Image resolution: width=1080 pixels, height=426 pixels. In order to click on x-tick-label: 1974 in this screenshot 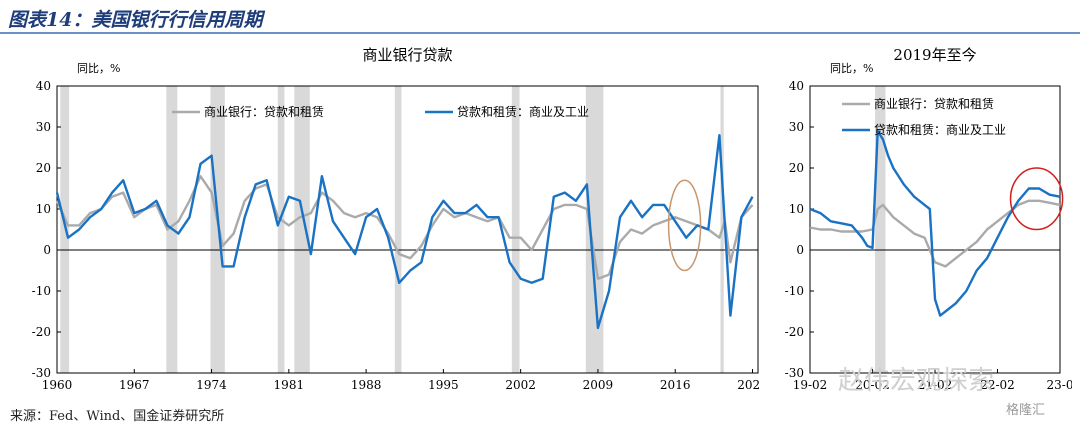, I will do `click(211, 385)`.